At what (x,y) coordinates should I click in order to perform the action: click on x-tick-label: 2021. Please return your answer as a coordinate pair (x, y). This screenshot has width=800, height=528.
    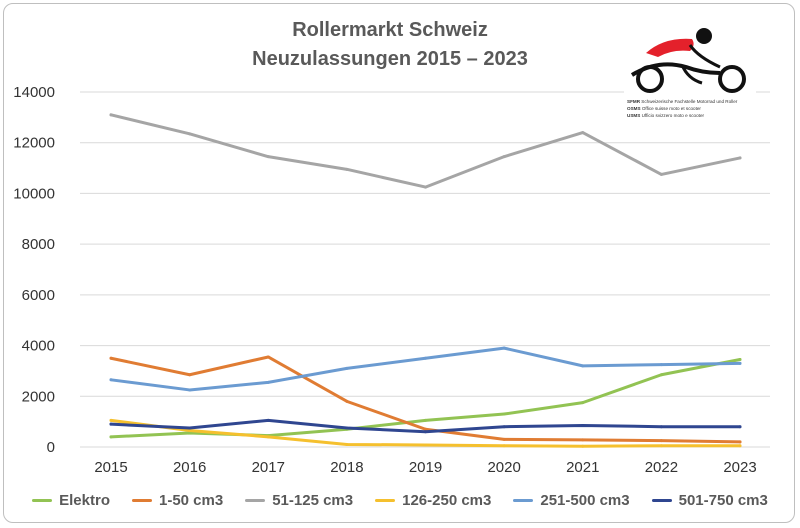
    Looking at the image, I should click on (582, 467).